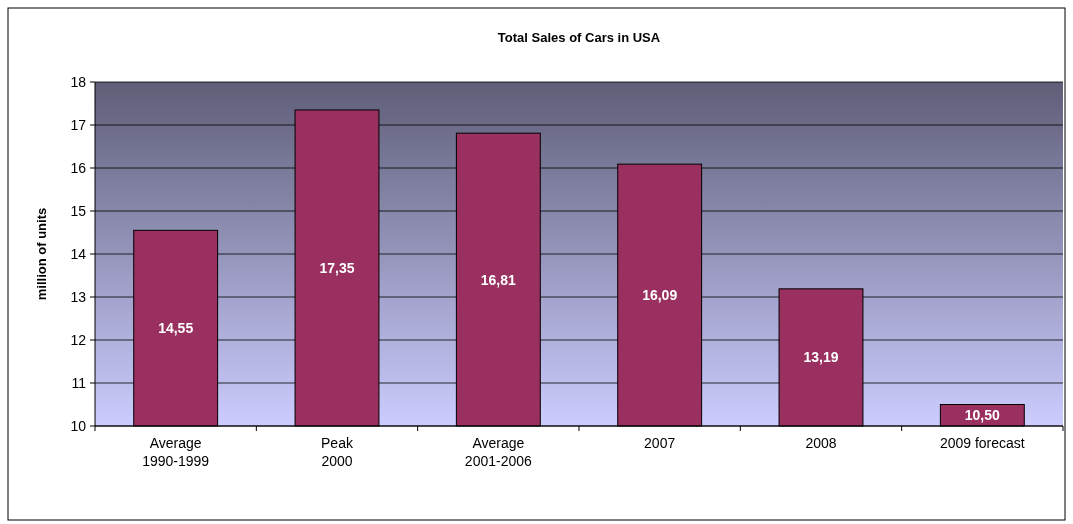  I want to click on x-tick-label: 2008, so click(821, 443).